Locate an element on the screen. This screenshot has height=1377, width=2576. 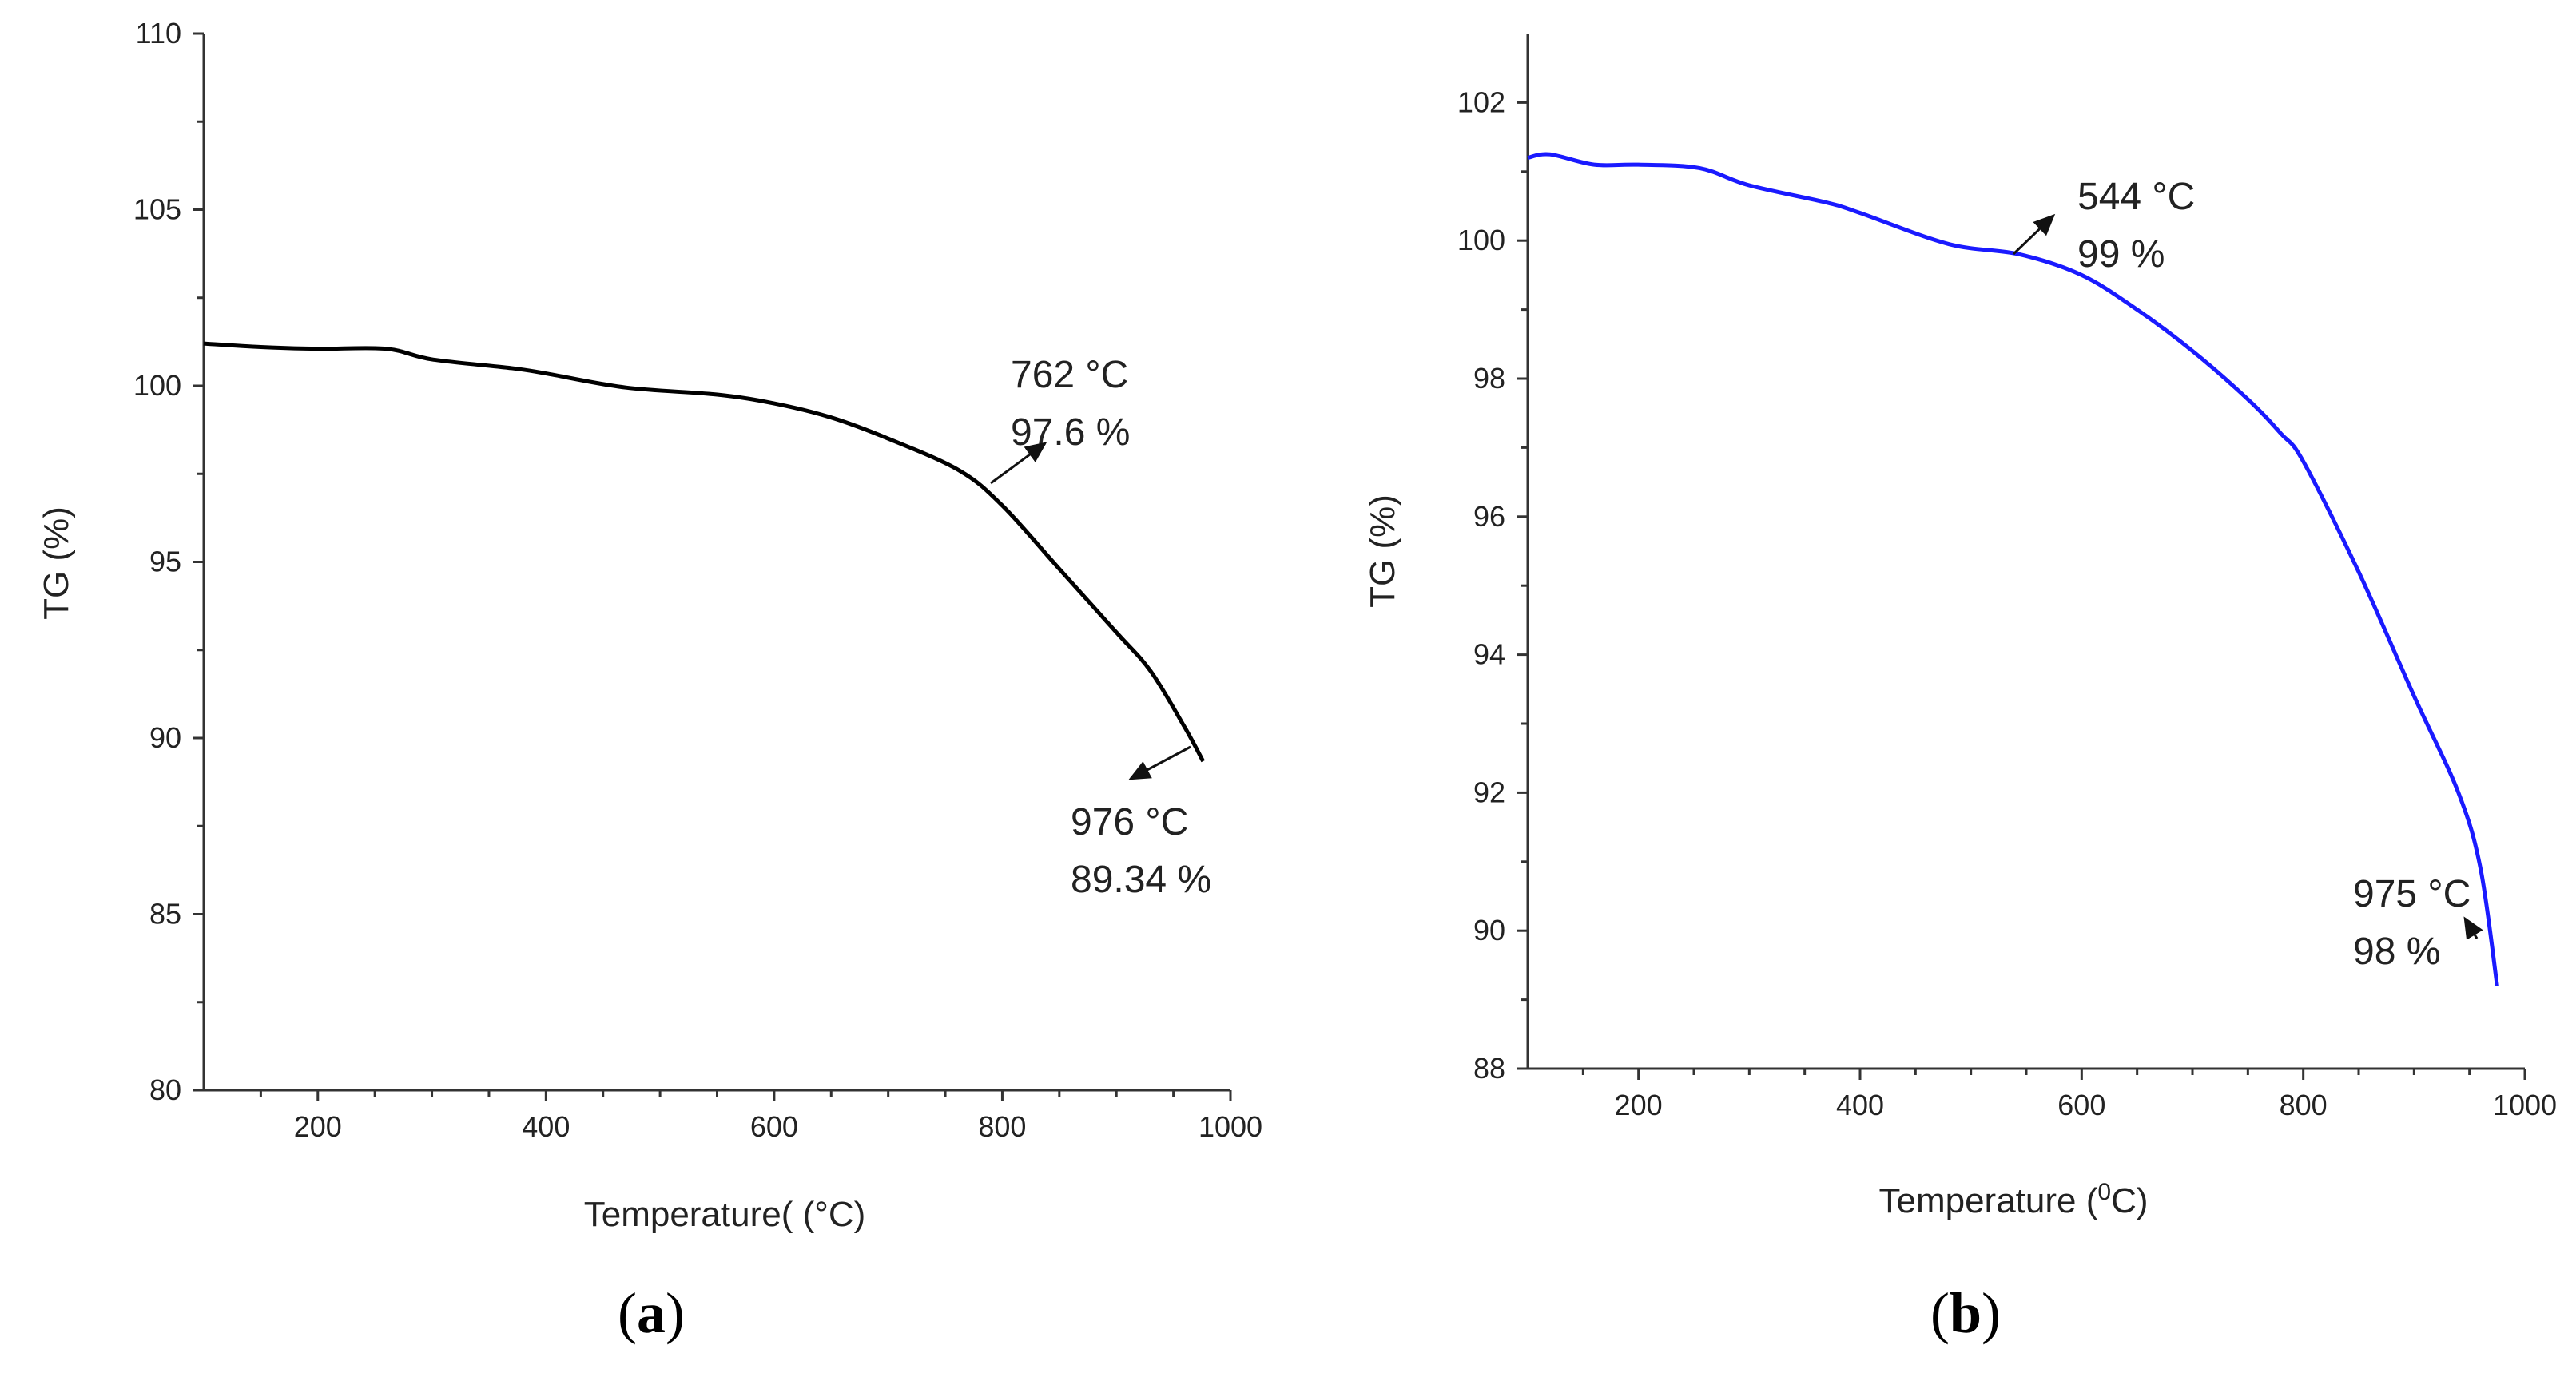
panel-b-caption: (b) is located at coordinates (1965, 1313).